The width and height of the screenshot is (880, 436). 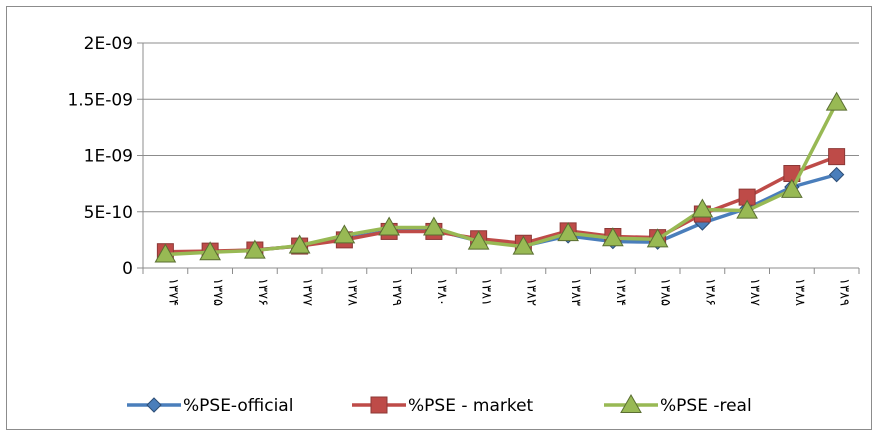 I want to click on x-category-label: ۱۳۸۲, so click(x=530, y=292).